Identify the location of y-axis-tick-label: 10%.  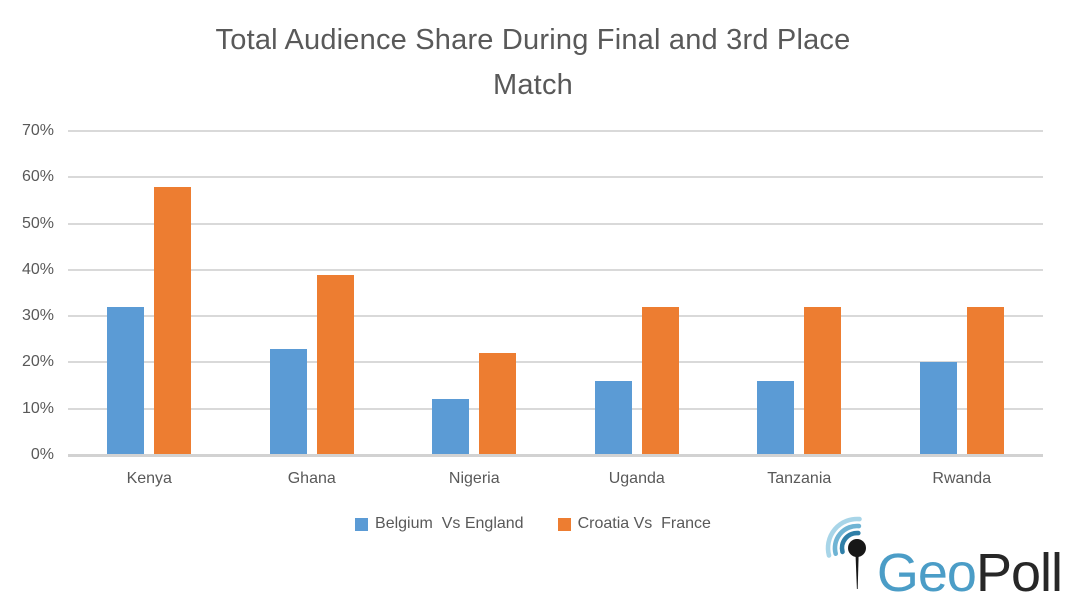
(37, 408).